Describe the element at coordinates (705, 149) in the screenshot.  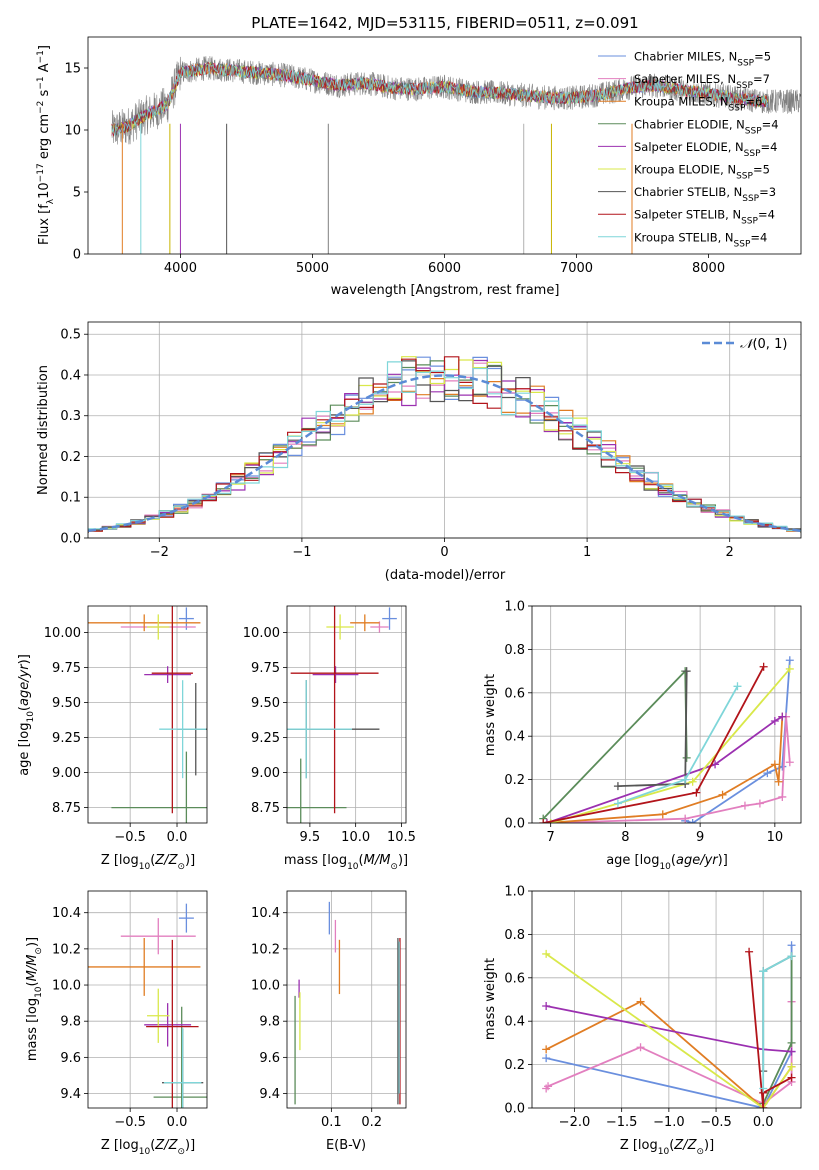
I see `legend-label: Salpeter ELODIE, NSSP=4` at that location.